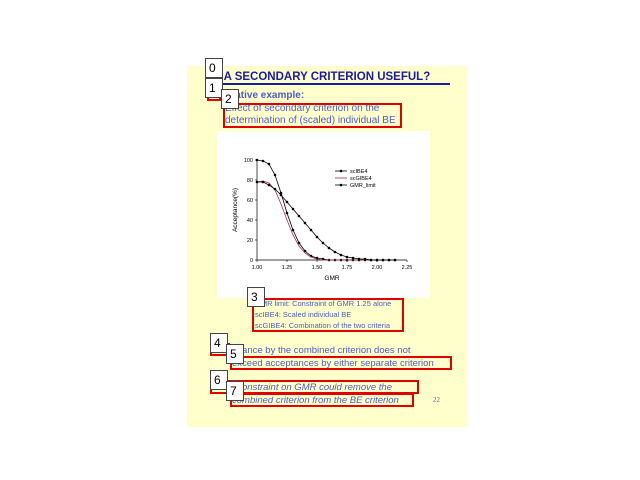 The image size is (640, 480). What do you see at coordinates (230, 99) in the screenshot?
I see `annotation-tag-2: 2` at bounding box center [230, 99].